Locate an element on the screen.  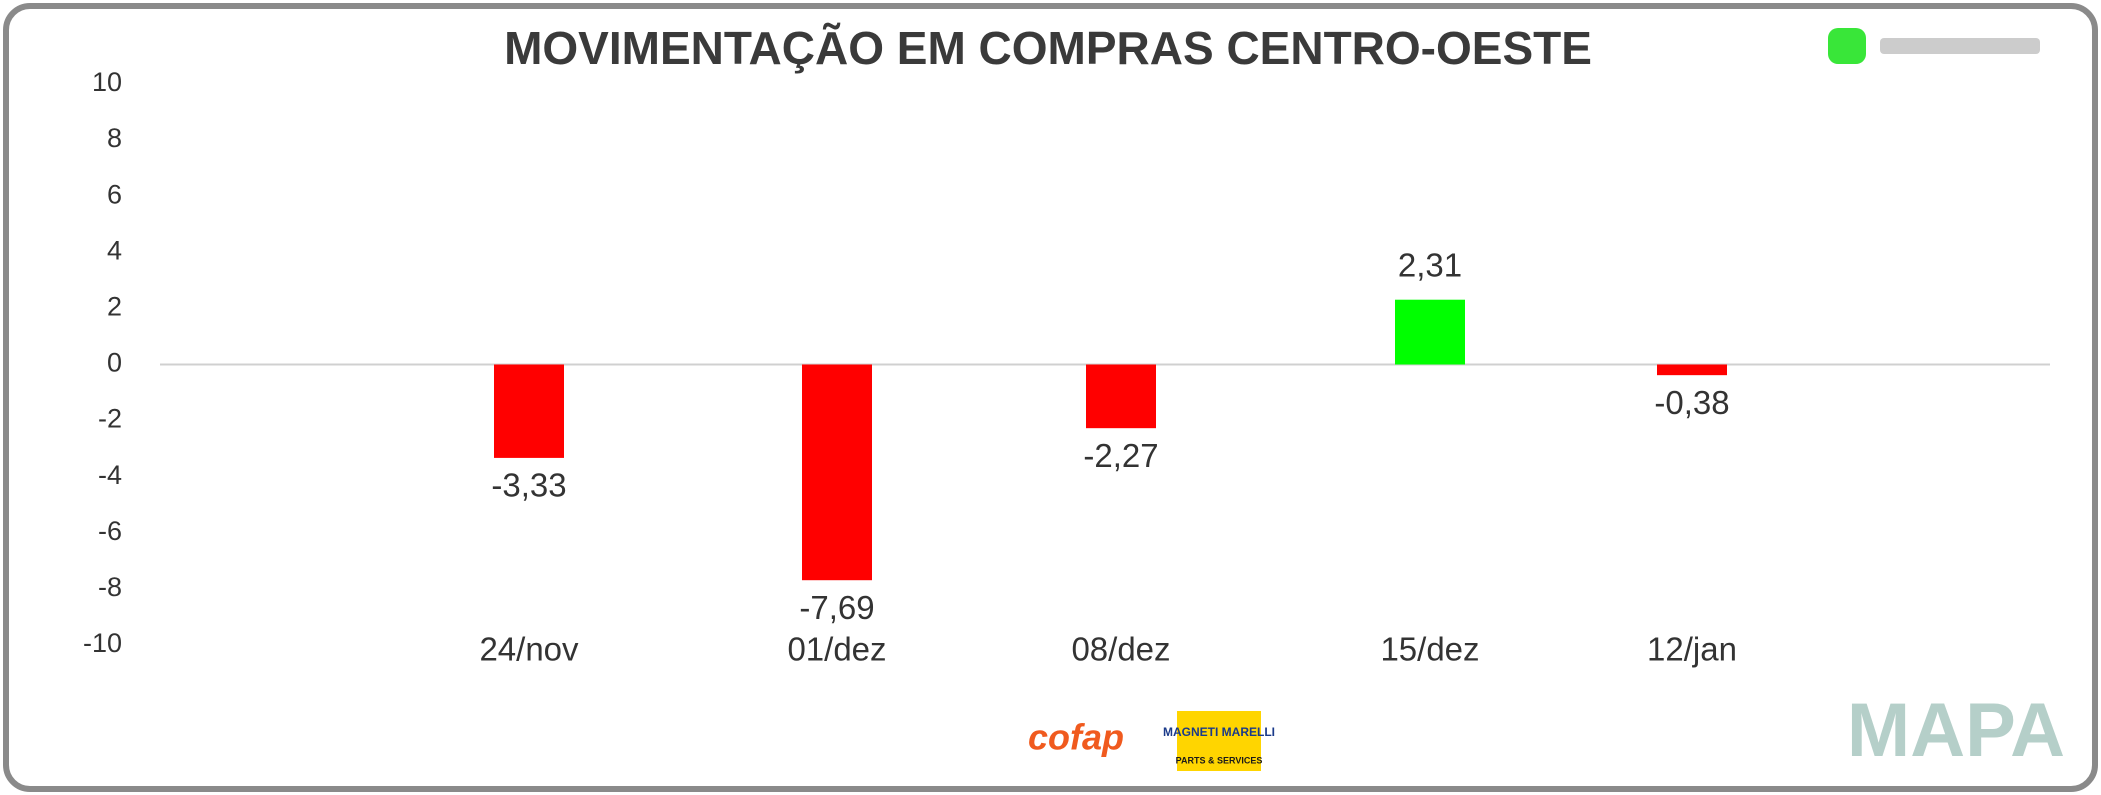
value-label: -3,33 is located at coordinates (528, 485).